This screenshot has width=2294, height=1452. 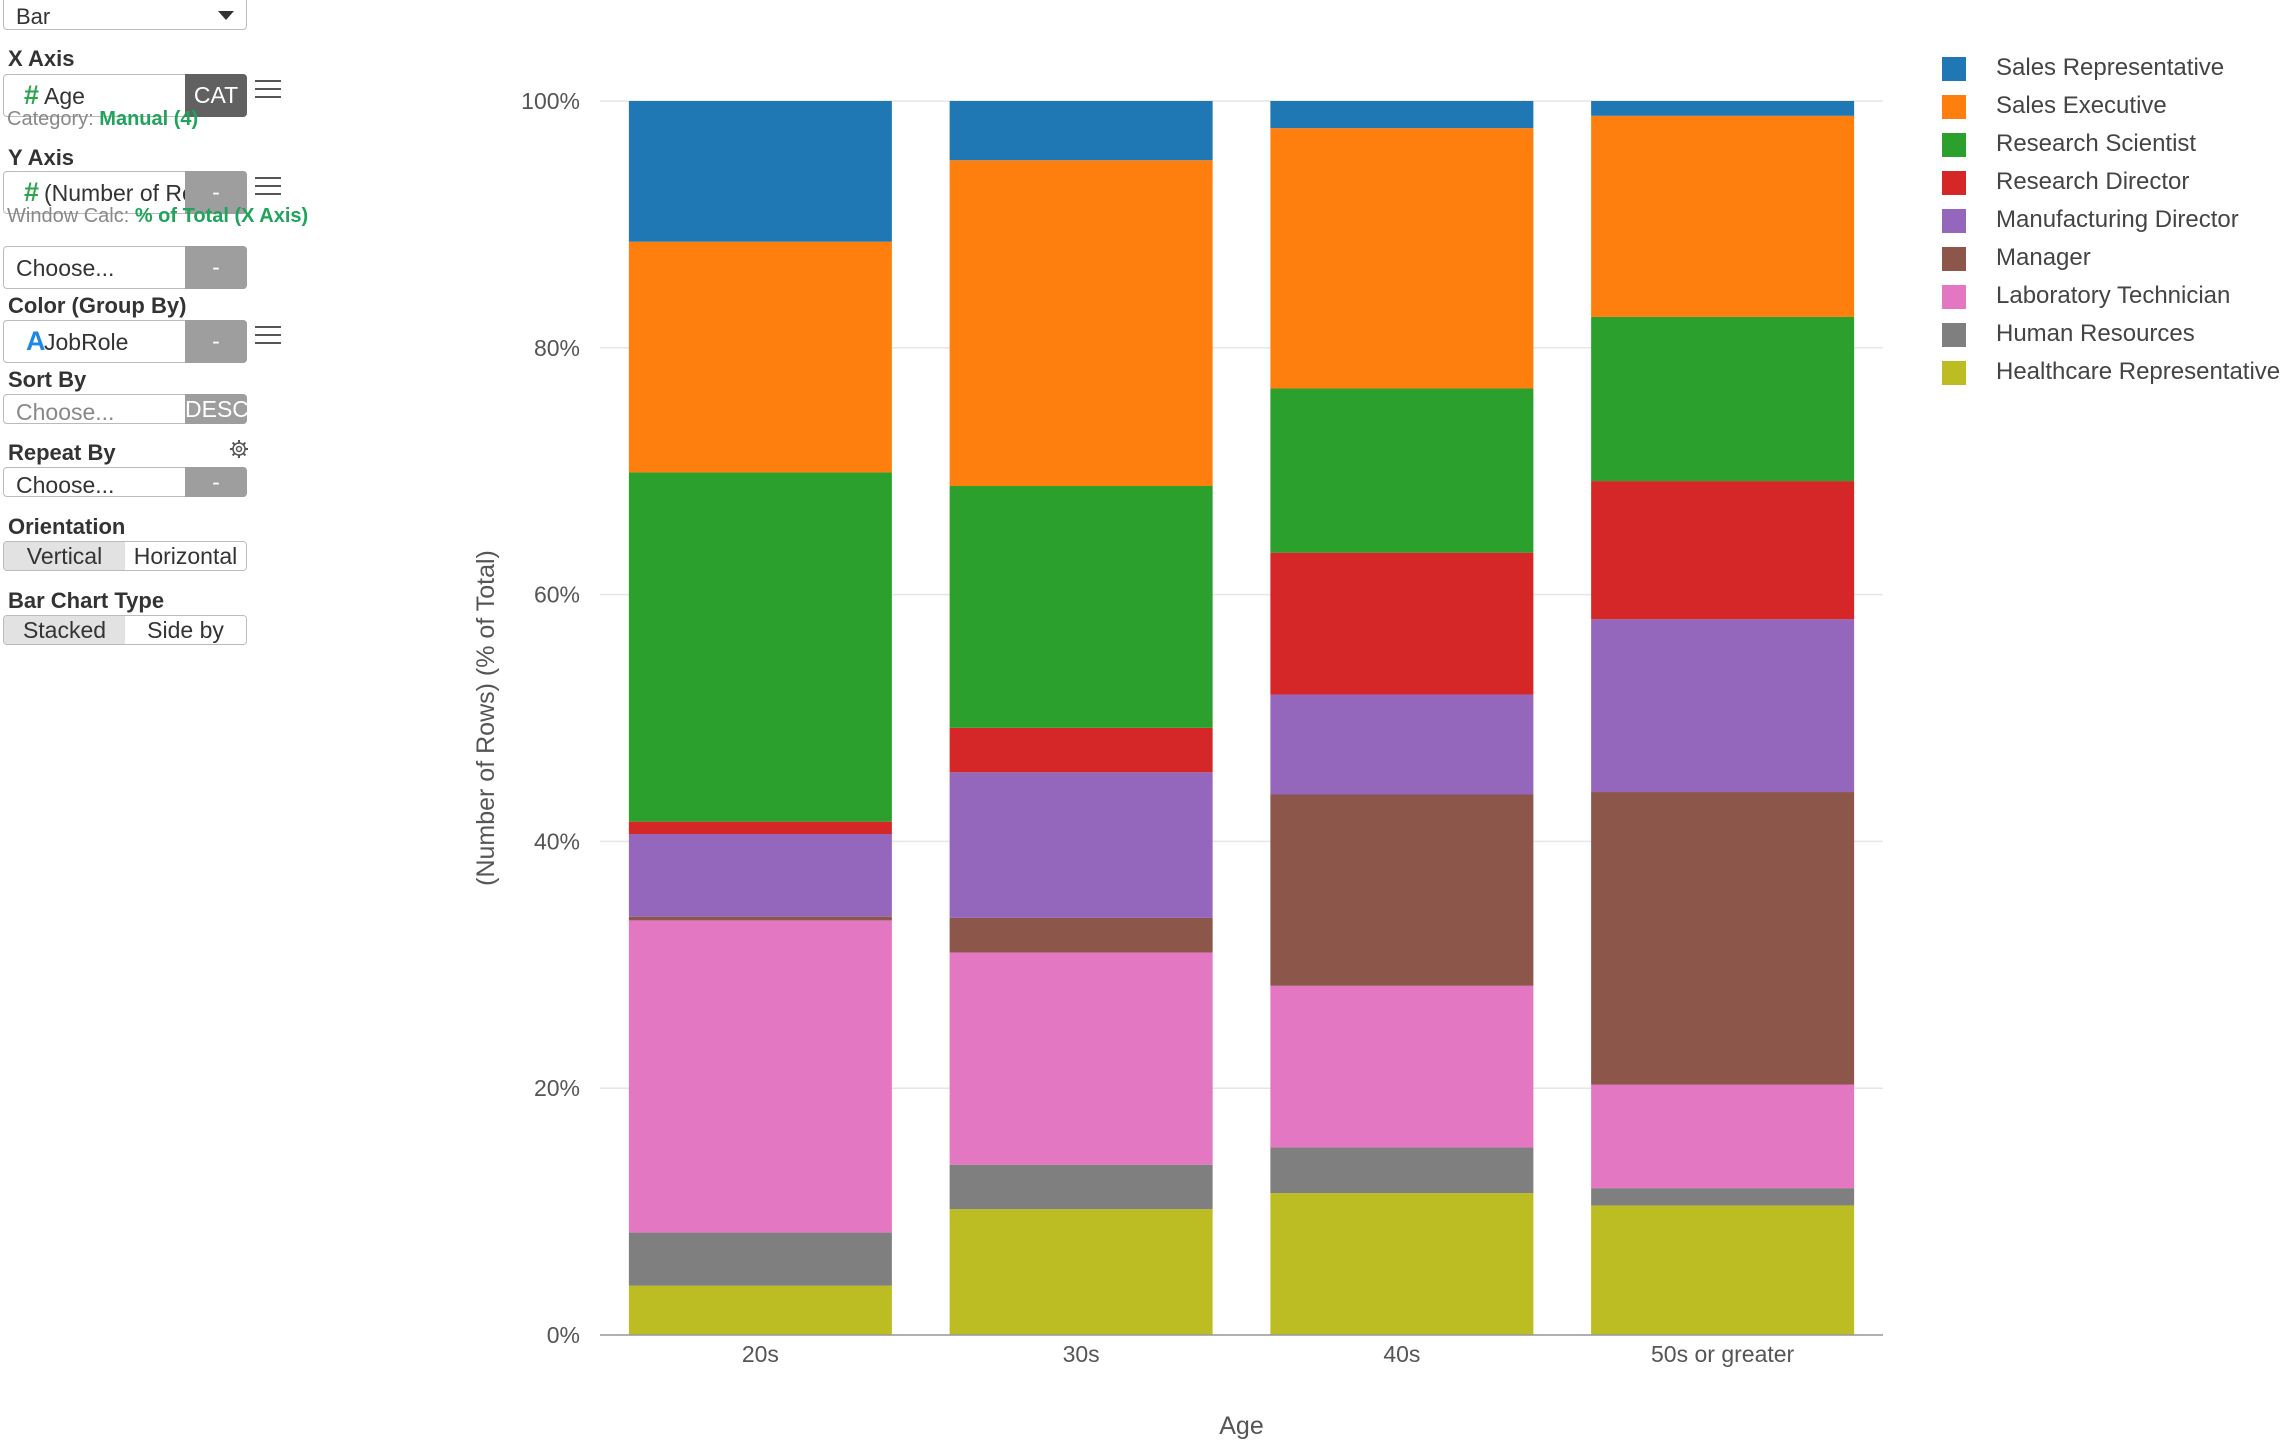 What do you see at coordinates (125, 95) in the screenshot?
I see `x-axis-field: # Age CAT` at bounding box center [125, 95].